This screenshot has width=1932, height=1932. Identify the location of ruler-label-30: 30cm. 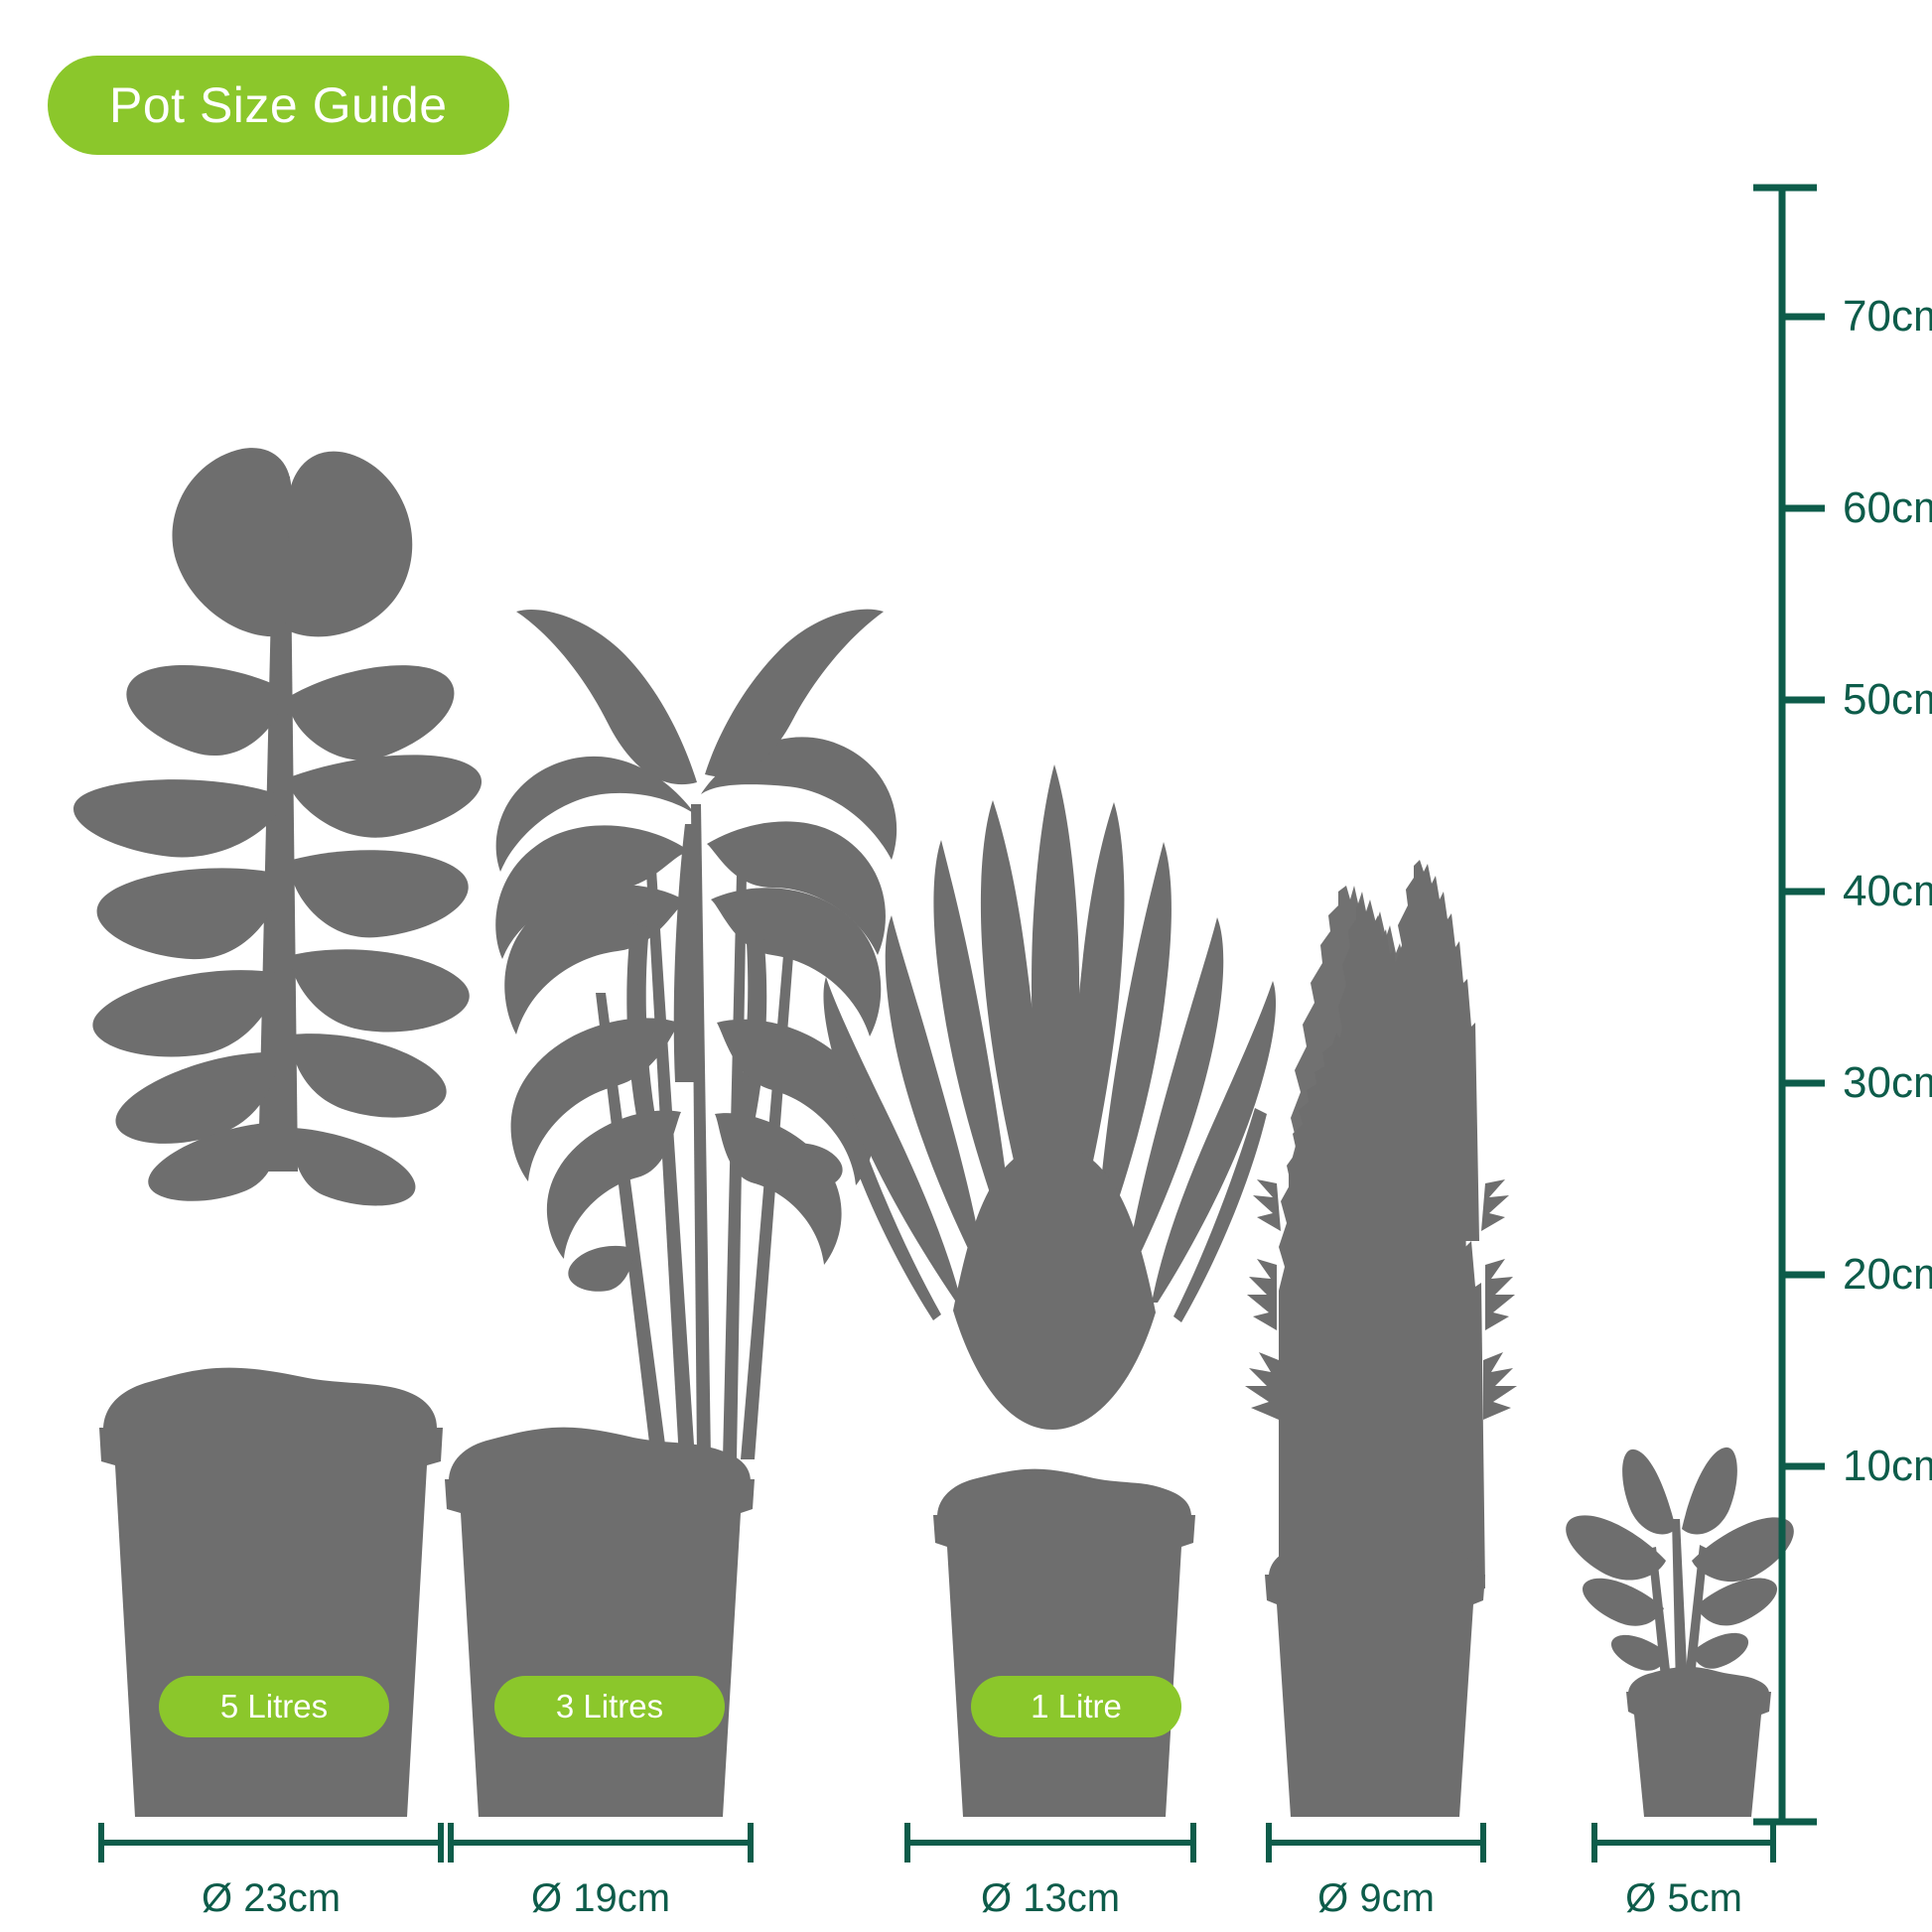
(1887, 1082).